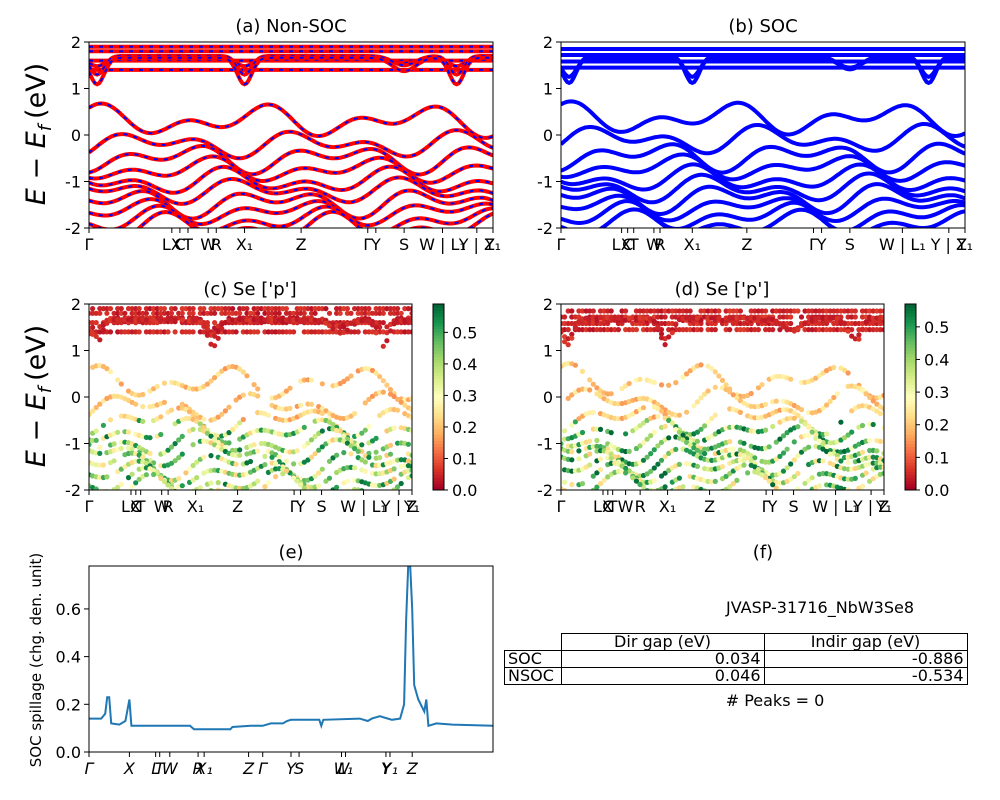  I want to click on y-tick-label: -2, so click(73, 228).